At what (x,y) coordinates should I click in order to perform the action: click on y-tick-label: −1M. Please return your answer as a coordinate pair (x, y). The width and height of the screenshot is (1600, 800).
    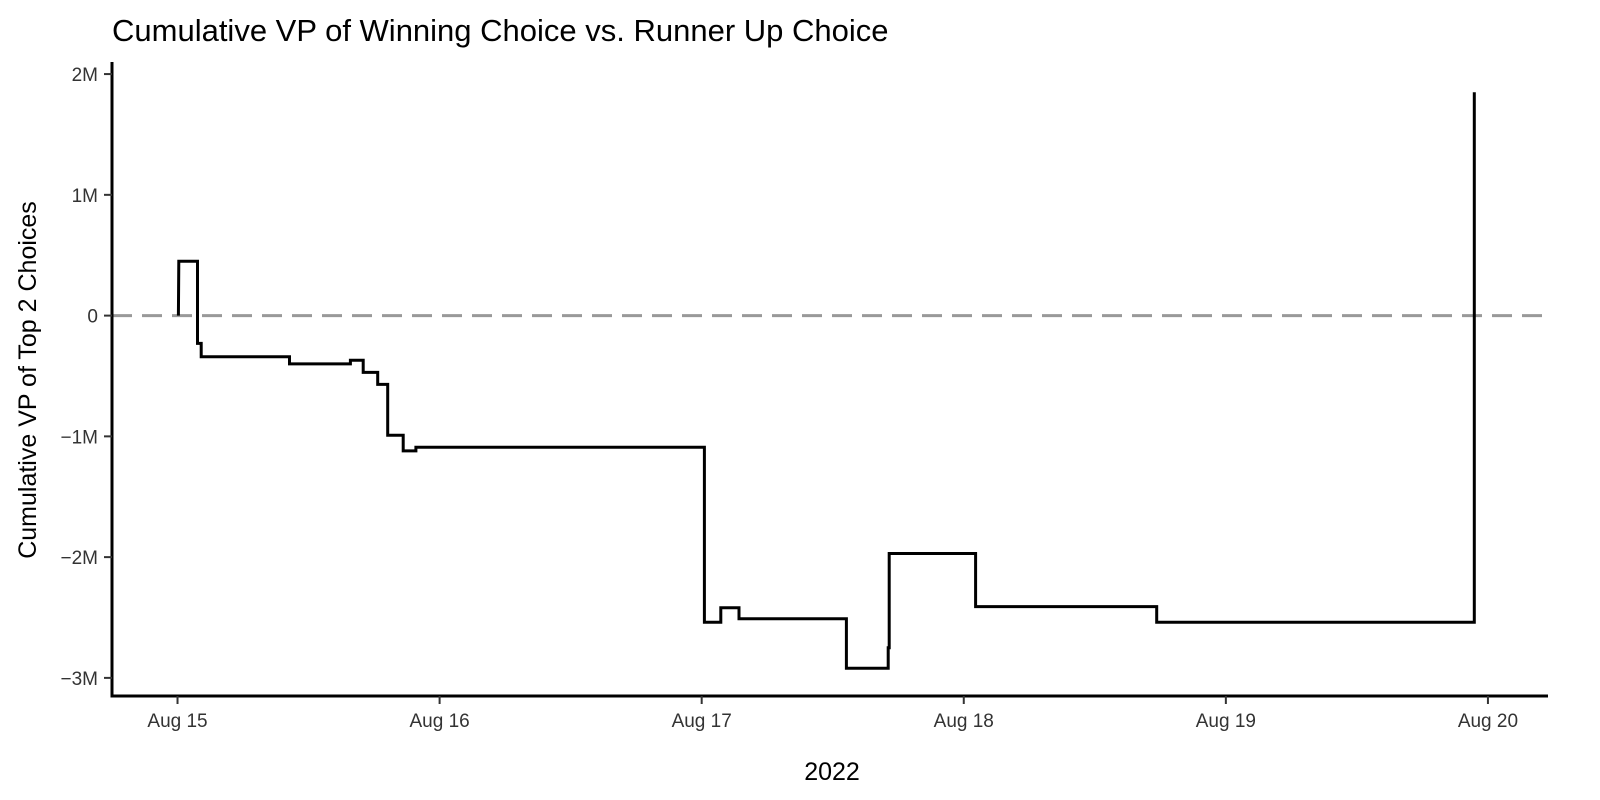
    Looking at the image, I should click on (80, 437).